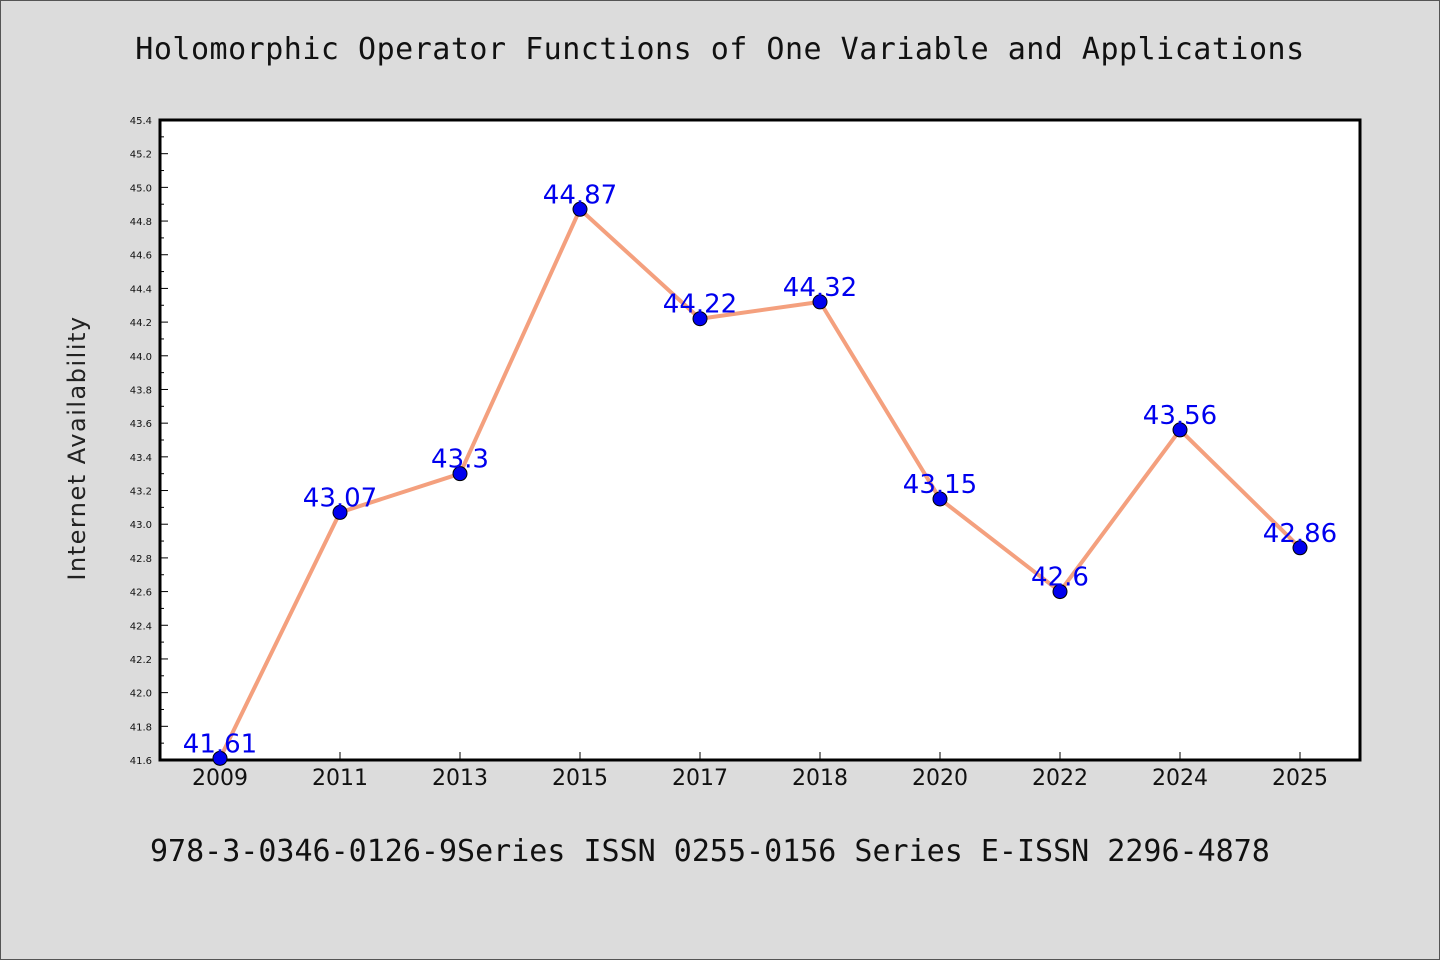 Image resolution: width=1440 pixels, height=960 pixels. I want to click on y-tick-label: 43.2, so click(141, 492).